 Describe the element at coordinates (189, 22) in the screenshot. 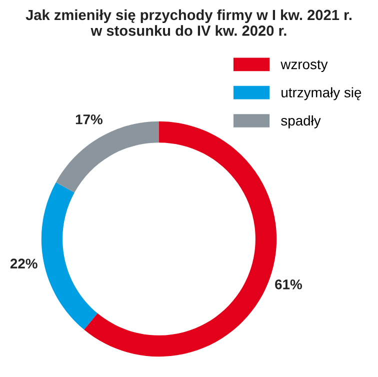

I see `chart-title: Jak zmieniły się przychody firmy w I kw. 2021 r. w stosunku do IV kw. 2020 r.` at that location.